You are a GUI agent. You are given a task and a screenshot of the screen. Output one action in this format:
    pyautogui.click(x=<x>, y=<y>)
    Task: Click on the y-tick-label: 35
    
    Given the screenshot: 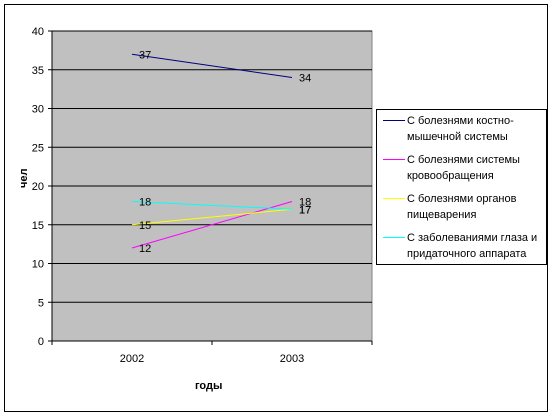 What is the action you would take?
    pyautogui.click(x=38, y=71)
    